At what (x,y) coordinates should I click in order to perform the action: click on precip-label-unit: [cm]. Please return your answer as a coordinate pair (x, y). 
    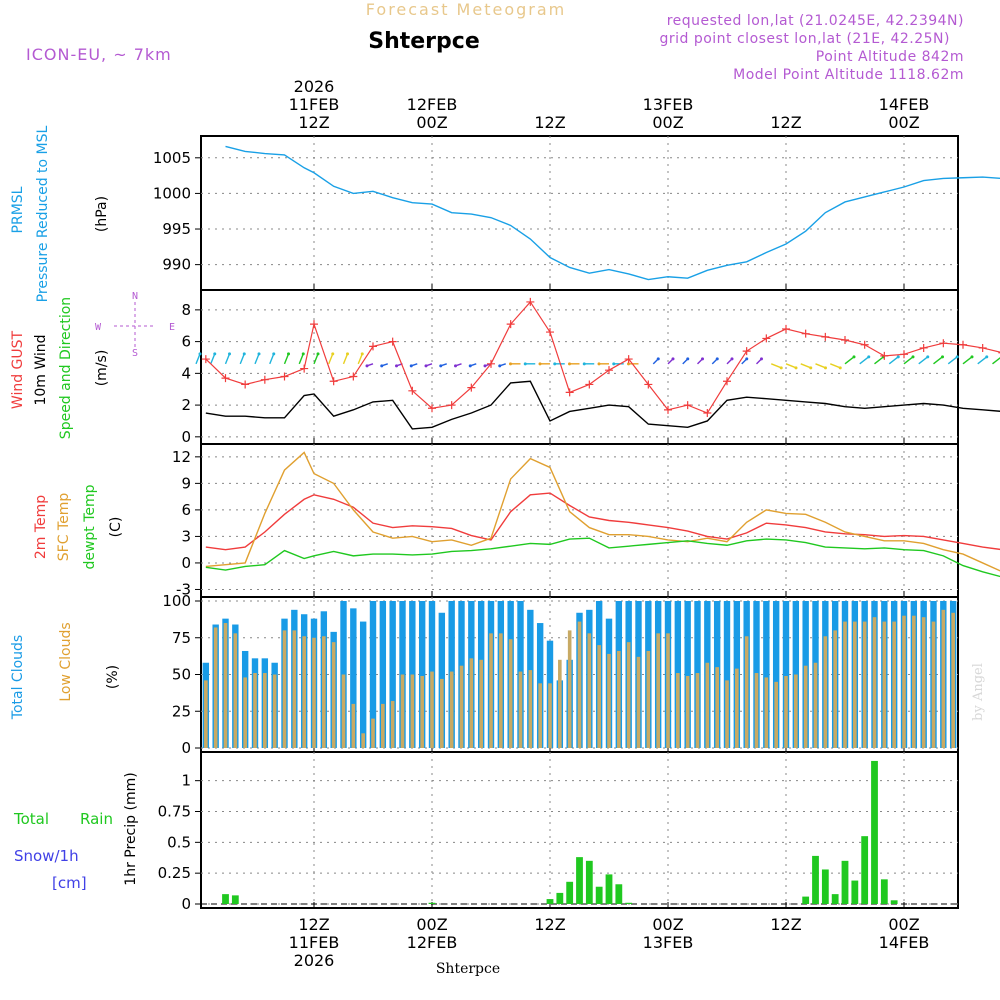
    Looking at the image, I should click on (69, 883).